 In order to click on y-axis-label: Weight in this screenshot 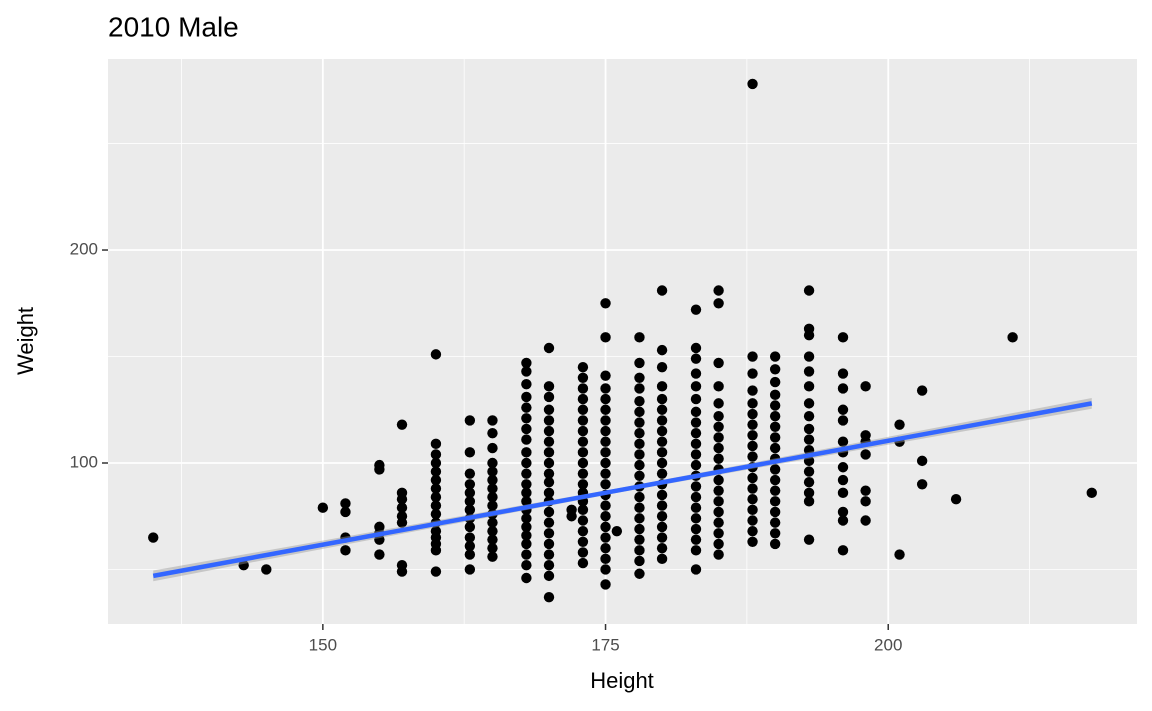, I will do `click(25, 341)`.